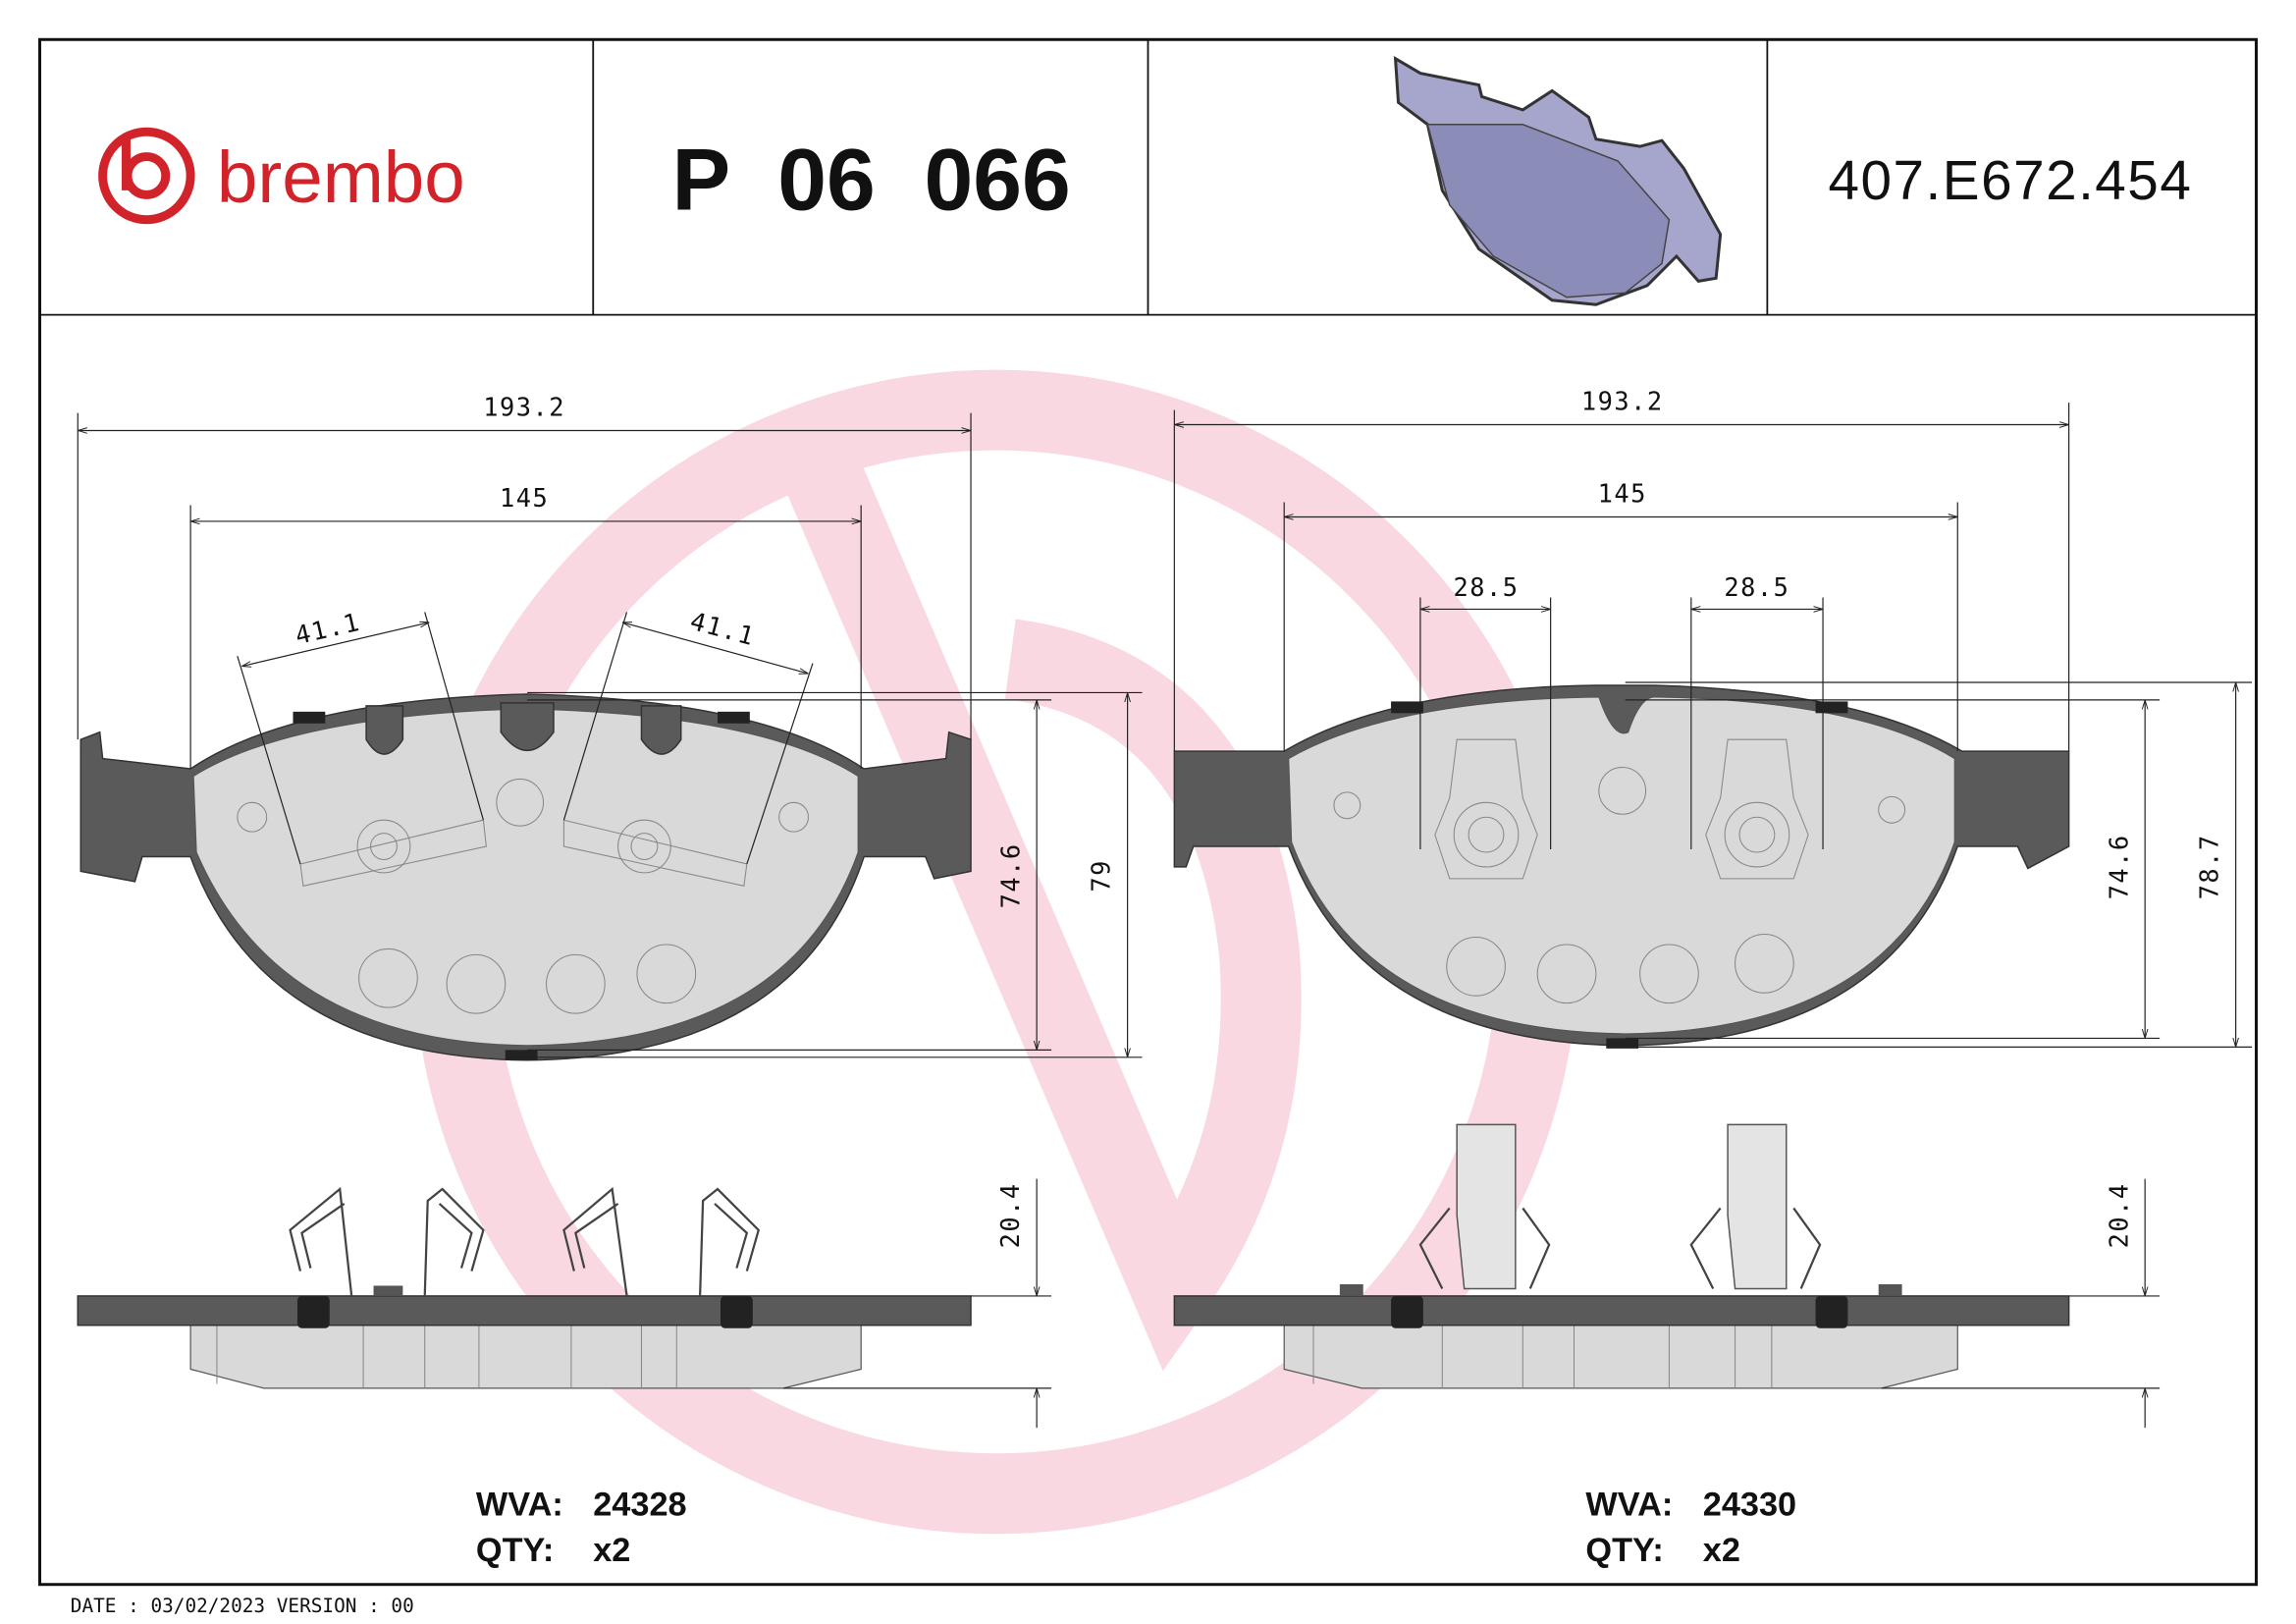 The width and height of the screenshot is (2296, 1624). I want to click on right-thickness: 20.4, so click(2021, 1303).